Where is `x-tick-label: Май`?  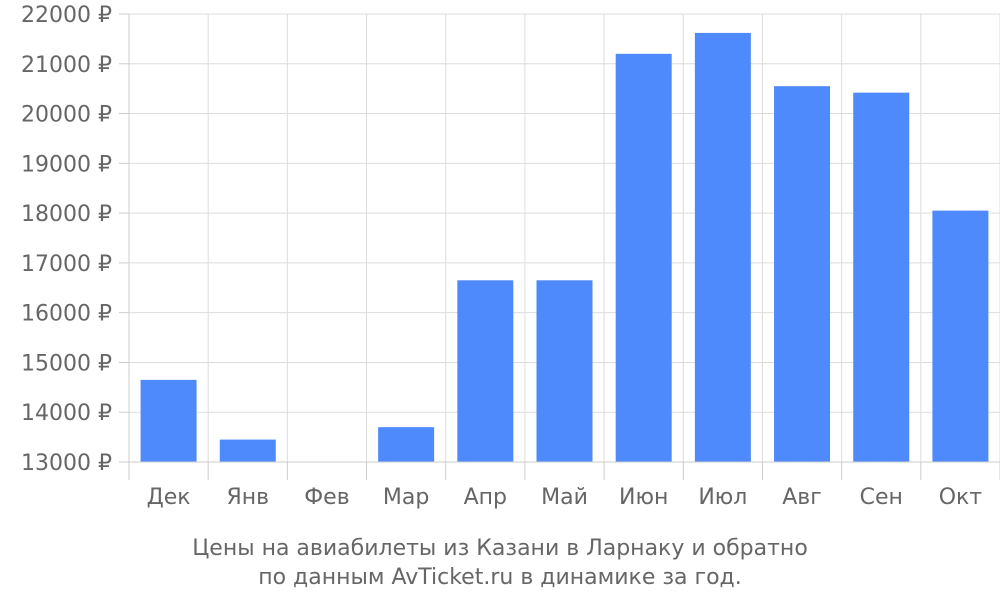 x-tick-label: Май is located at coordinates (564, 497).